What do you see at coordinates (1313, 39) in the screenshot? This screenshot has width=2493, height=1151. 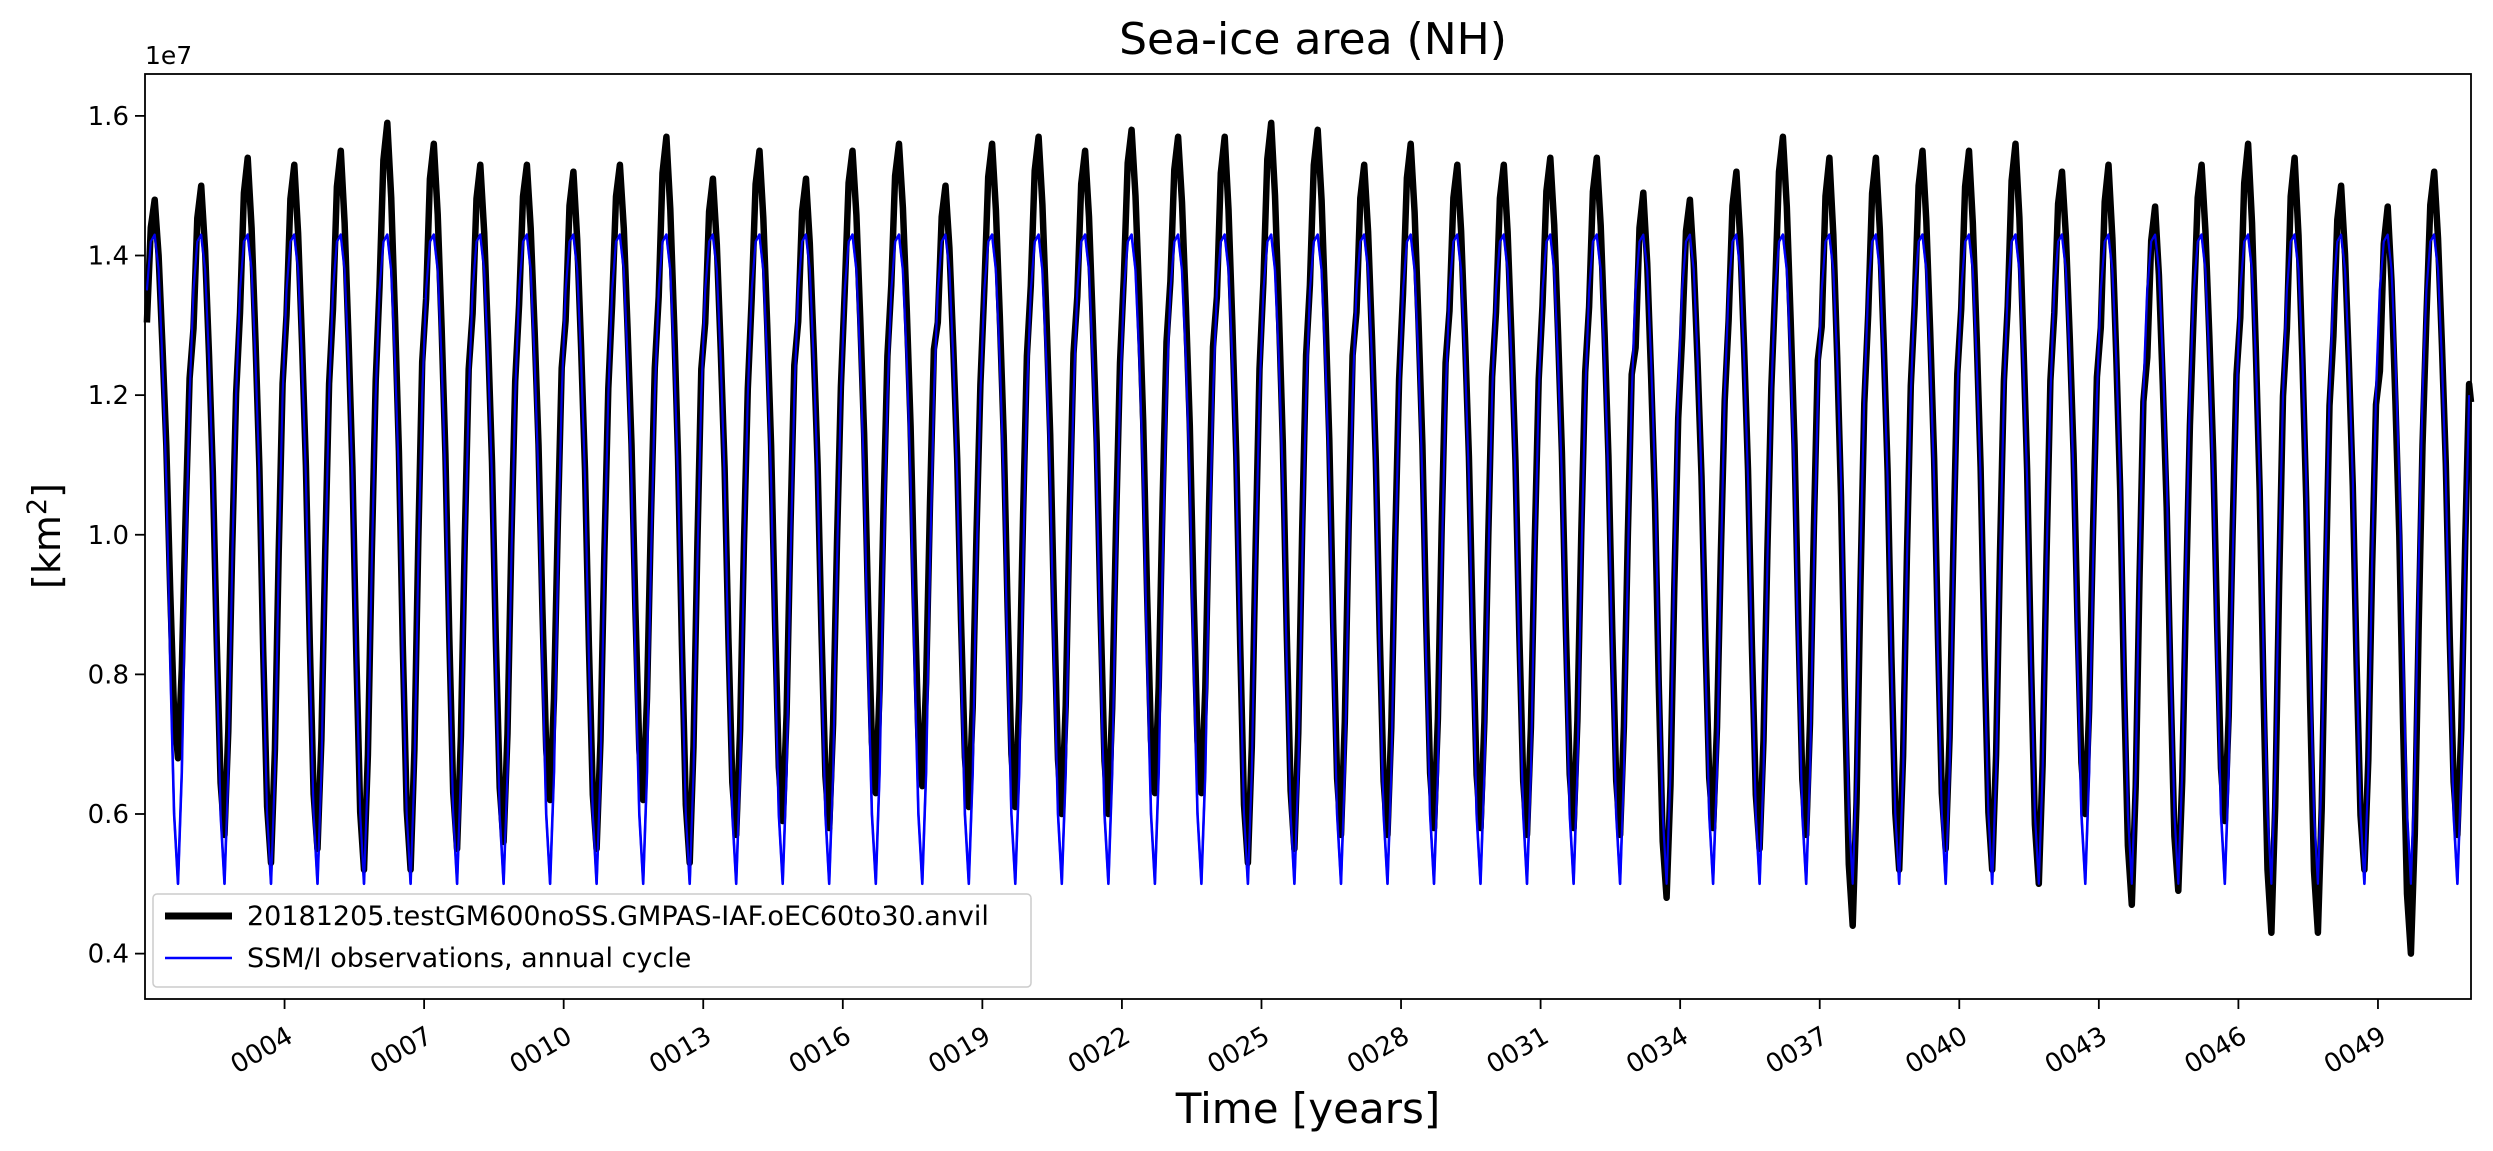 I see `chart-title: Sea-ice area (NH)` at bounding box center [1313, 39].